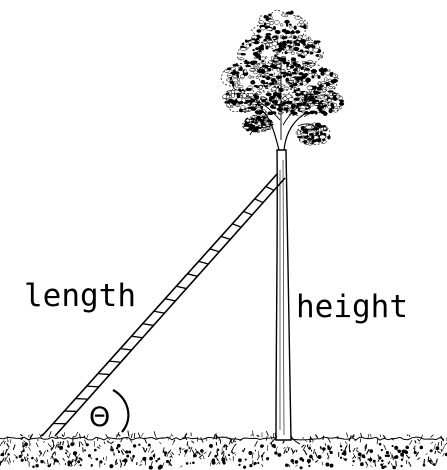 The image size is (447, 470). Describe the element at coordinates (223, 450) in the screenshot. I see `ground` at that location.